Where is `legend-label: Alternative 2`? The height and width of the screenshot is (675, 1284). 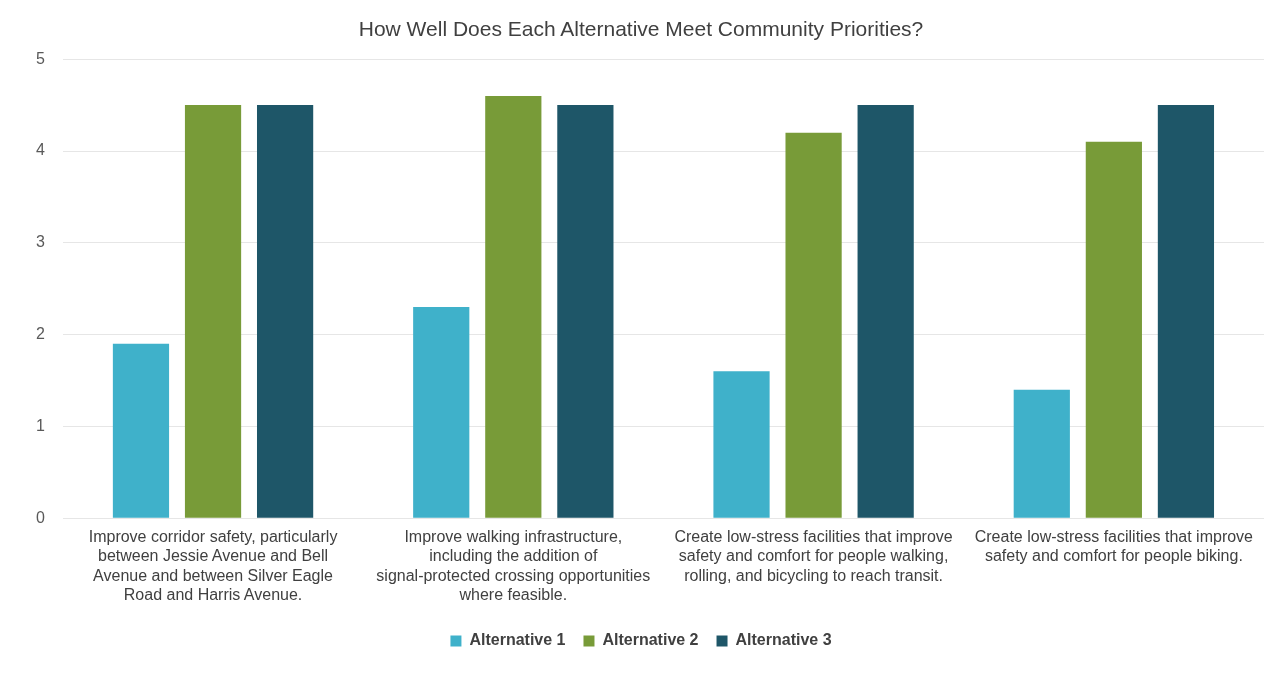
legend-label: Alternative 2 is located at coordinates (650, 640).